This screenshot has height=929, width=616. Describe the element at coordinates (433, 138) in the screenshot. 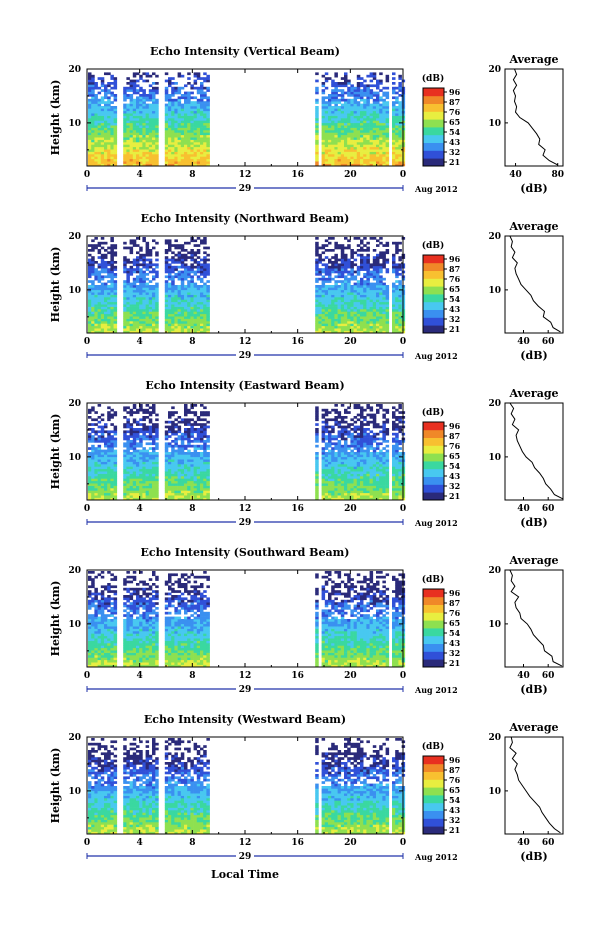

I see `colorbar-segment` at that location.